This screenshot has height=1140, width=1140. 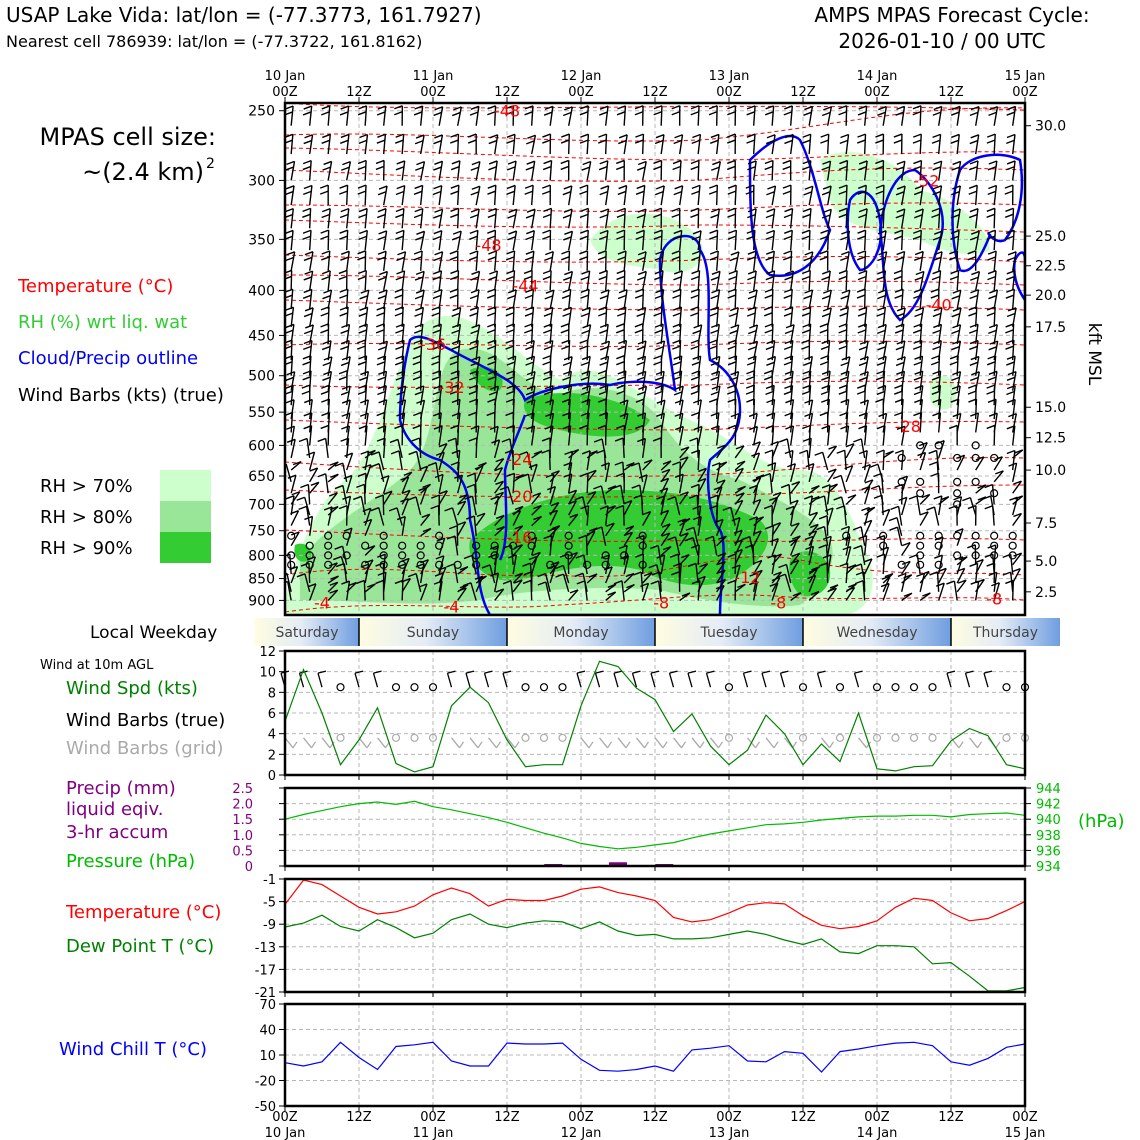 I want to click on grid-wind-barb, so click(x=585, y=743).